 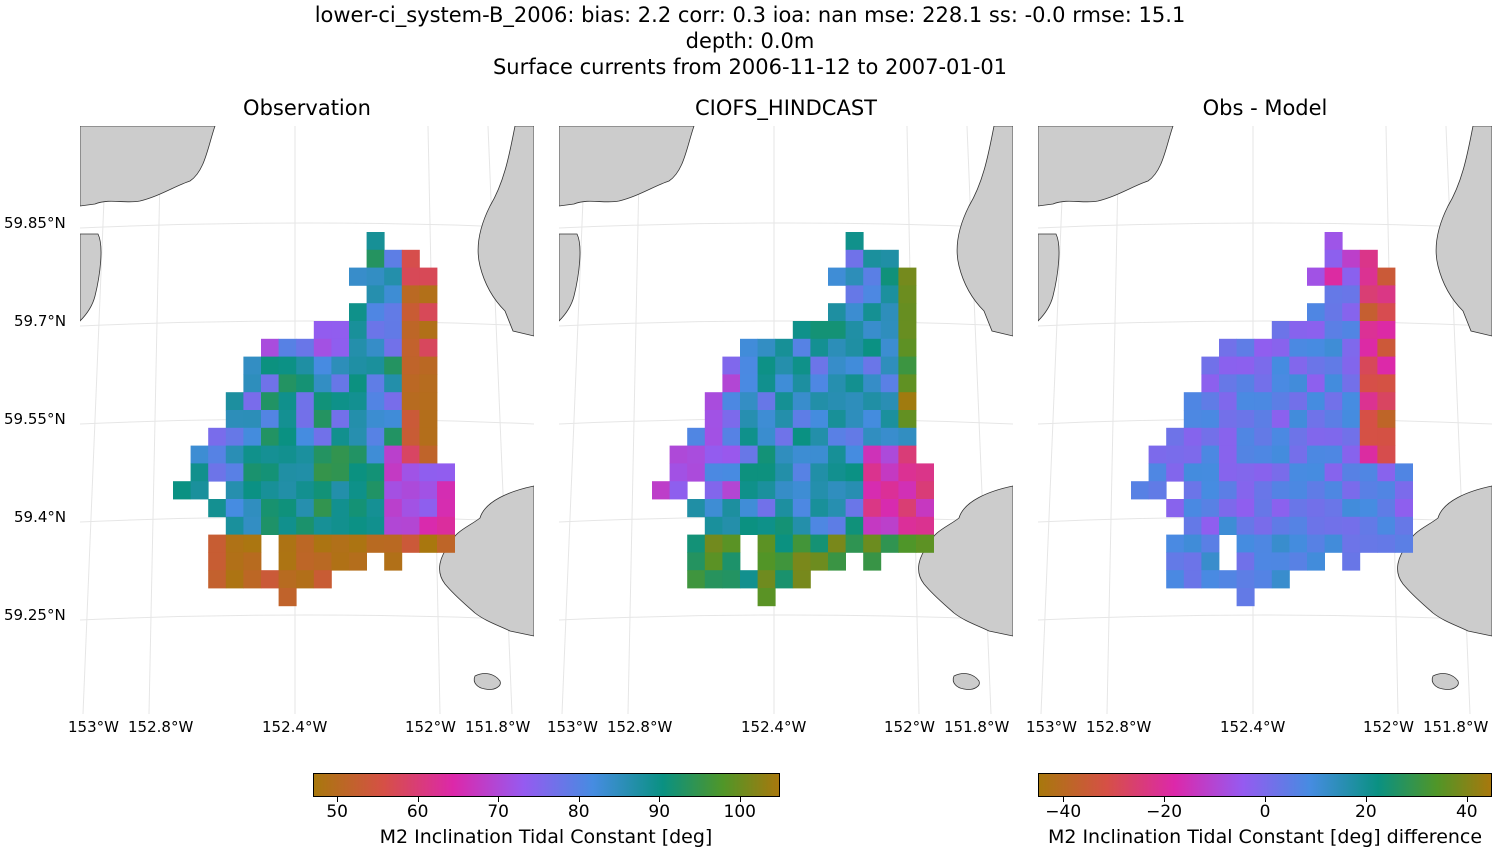 What do you see at coordinates (35, 223) in the screenshot?
I see `lat-label-59.85: 59.85°N` at bounding box center [35, 223].